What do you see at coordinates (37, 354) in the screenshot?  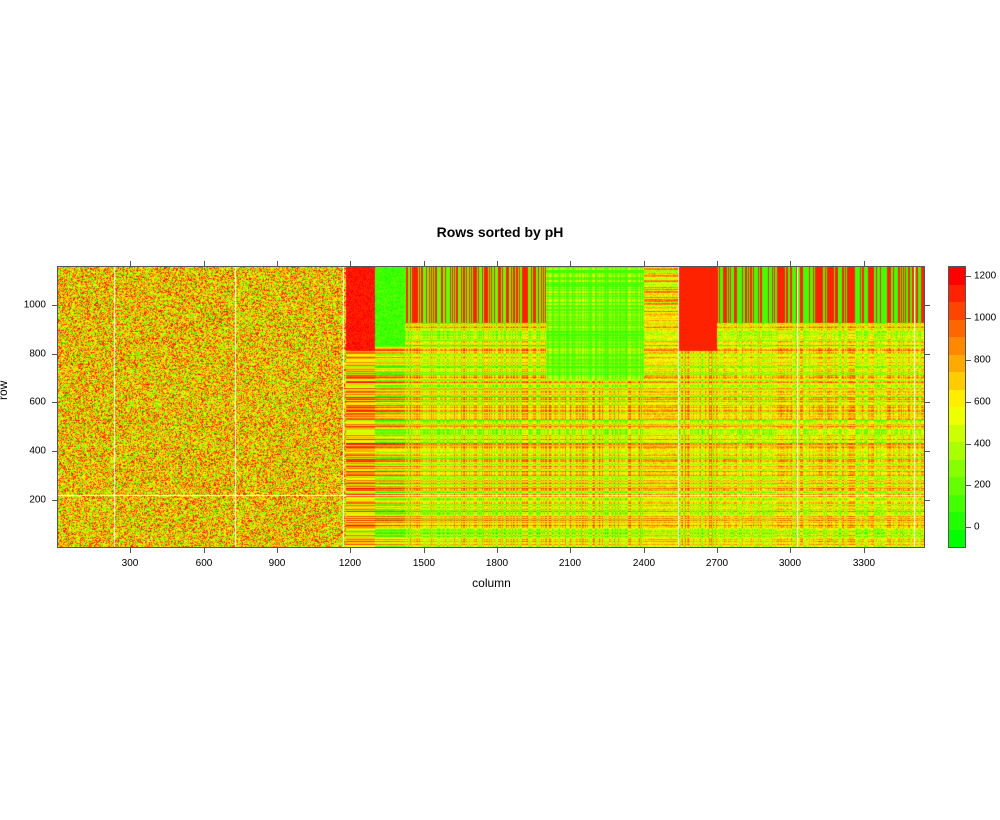 I see `y-tick-label: 800` at bounding box center [37, 354].